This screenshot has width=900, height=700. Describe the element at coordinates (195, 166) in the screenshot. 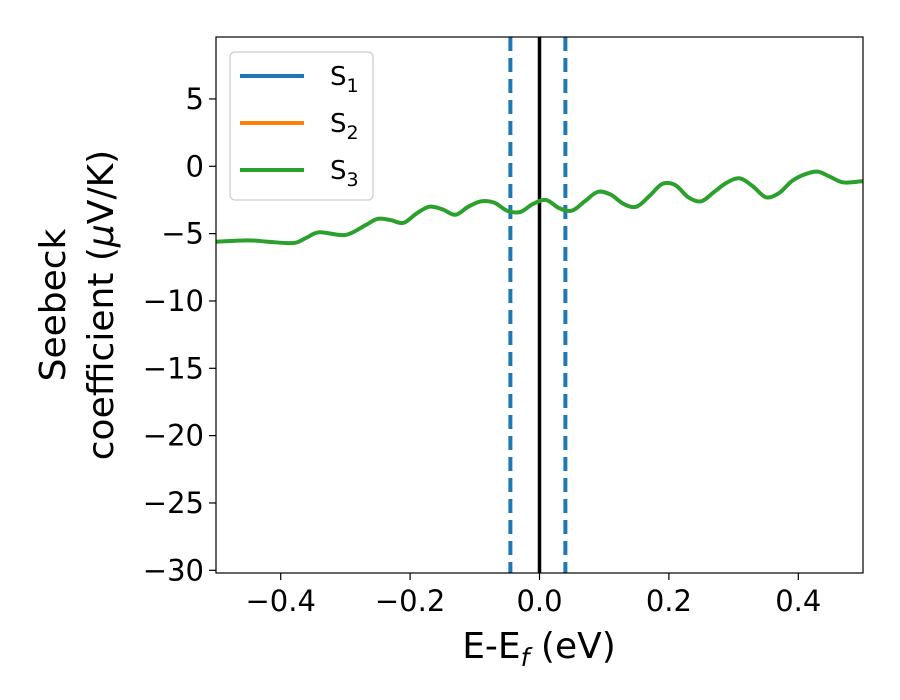

I see `y-tick-label: 0` at that location.